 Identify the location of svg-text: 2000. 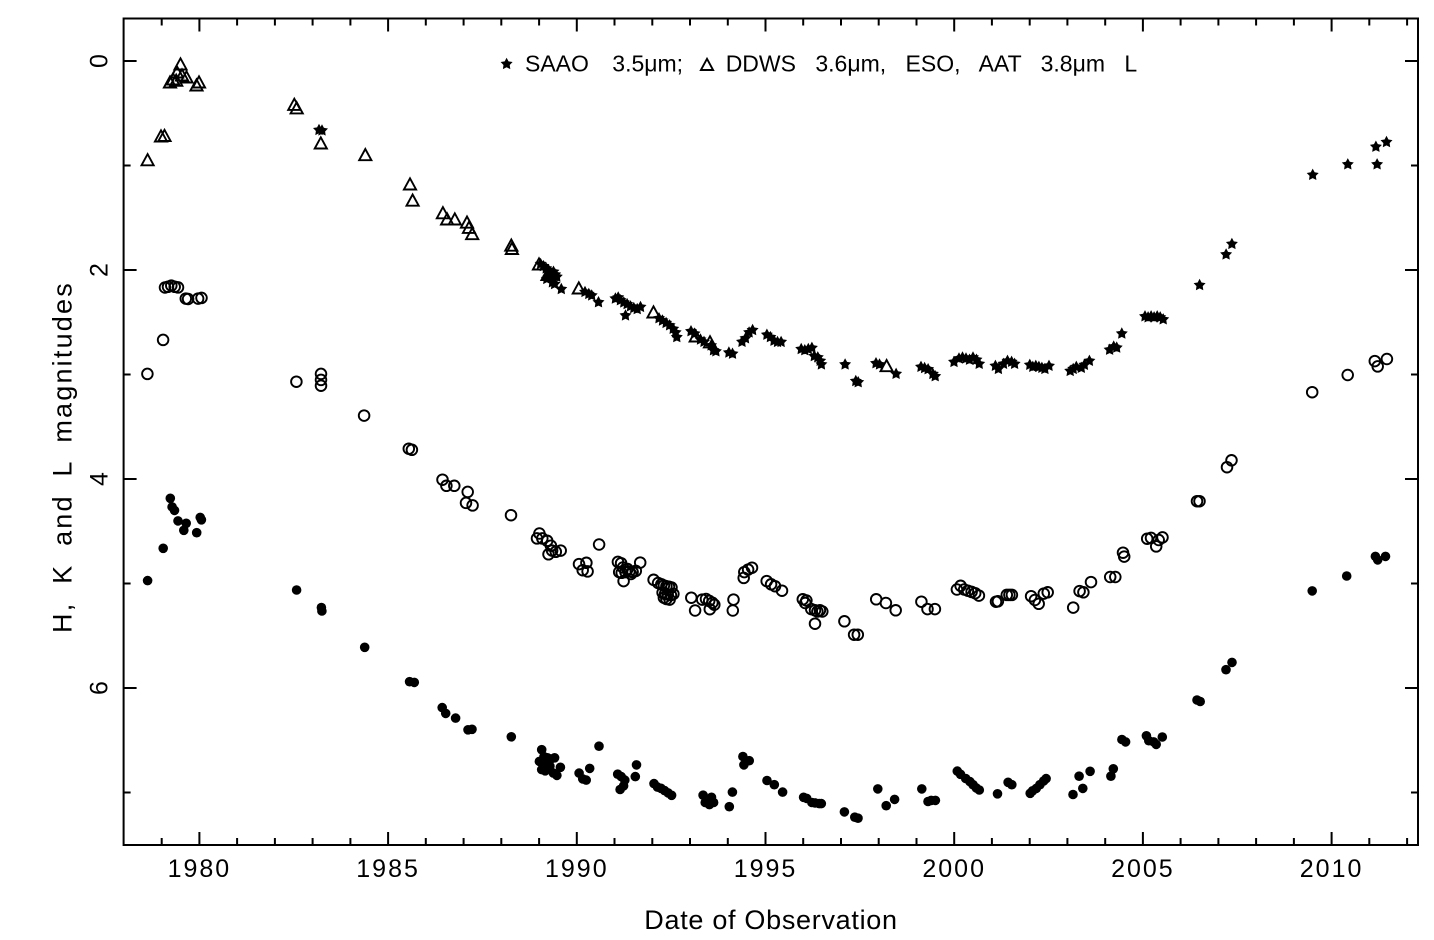
(954, 869).